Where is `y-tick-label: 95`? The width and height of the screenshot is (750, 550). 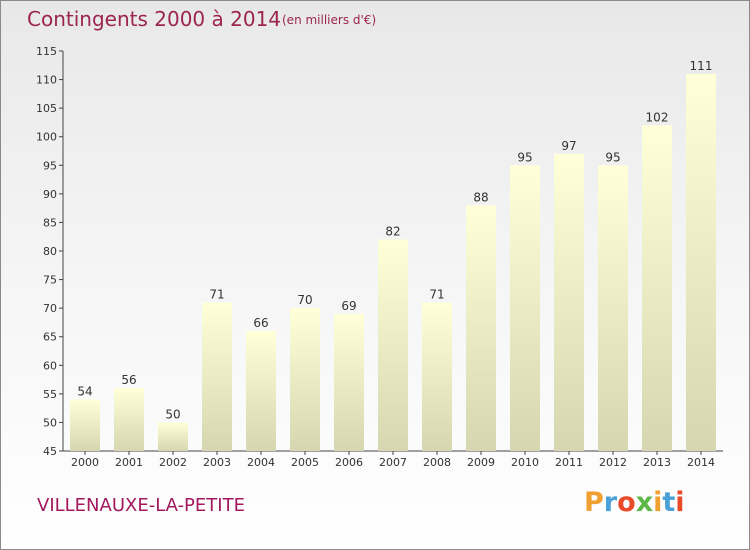 y-tick-label: 95 is located at coordinates (50, 165).